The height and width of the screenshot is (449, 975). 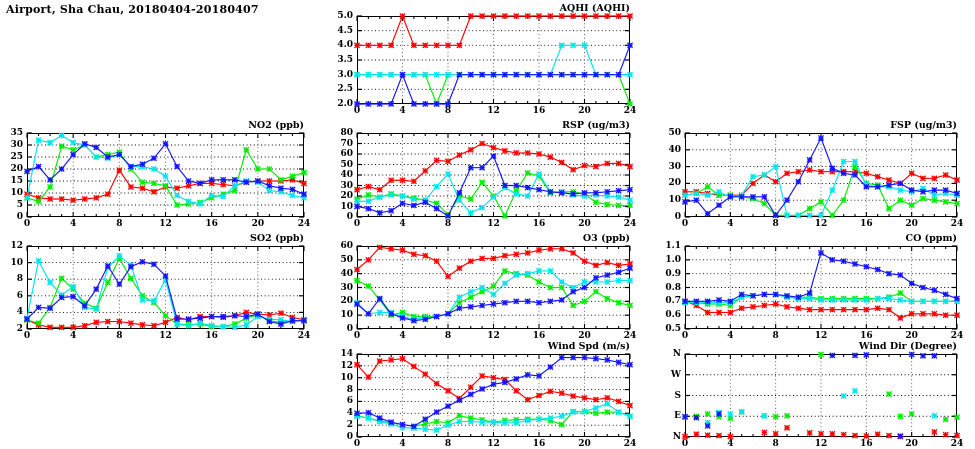 What do you see at coordinates (11, 145) in the screenshot?
I see `ytick-label-no2: 30` at bounding box center [11, 145].